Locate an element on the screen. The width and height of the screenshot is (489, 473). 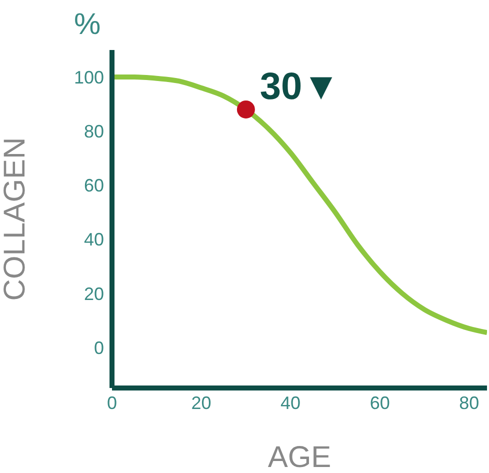
y-axis-title: COLLAGEN is located at coordinates (16, 219).